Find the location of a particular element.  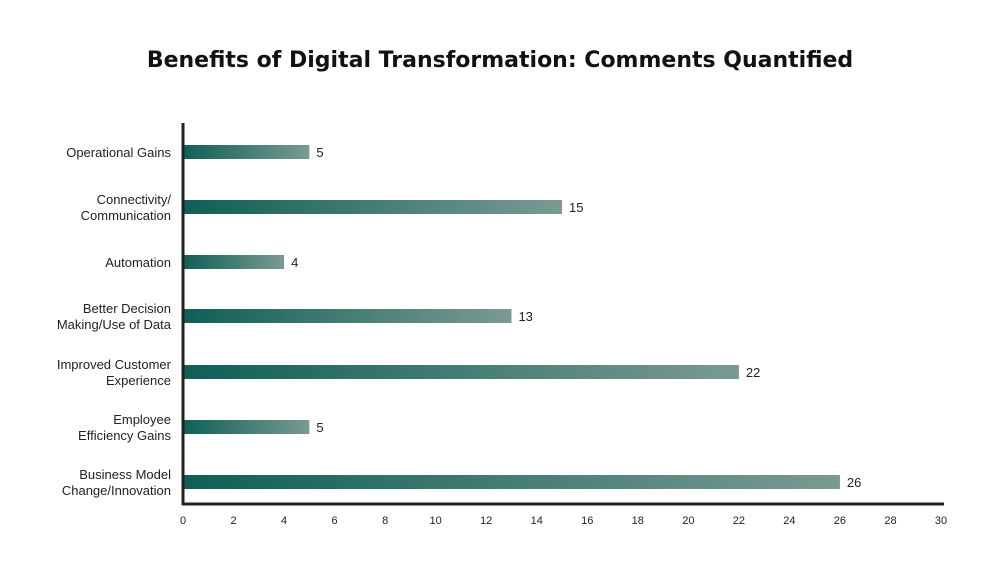

x-tick-label-5: 10 is located at coordinates (436, 521).